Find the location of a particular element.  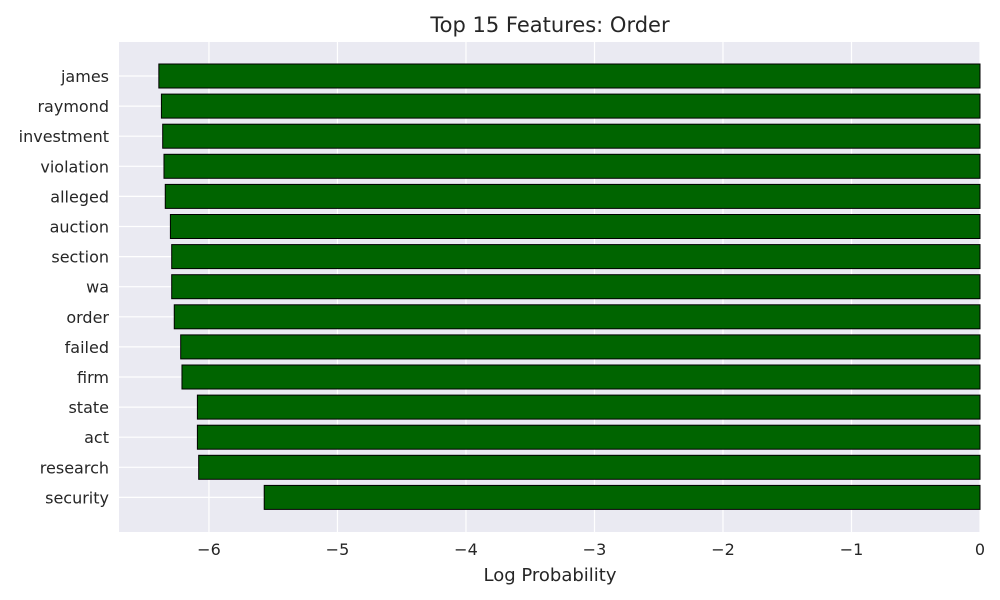

bar-violation is located at coordinates (572, 166).